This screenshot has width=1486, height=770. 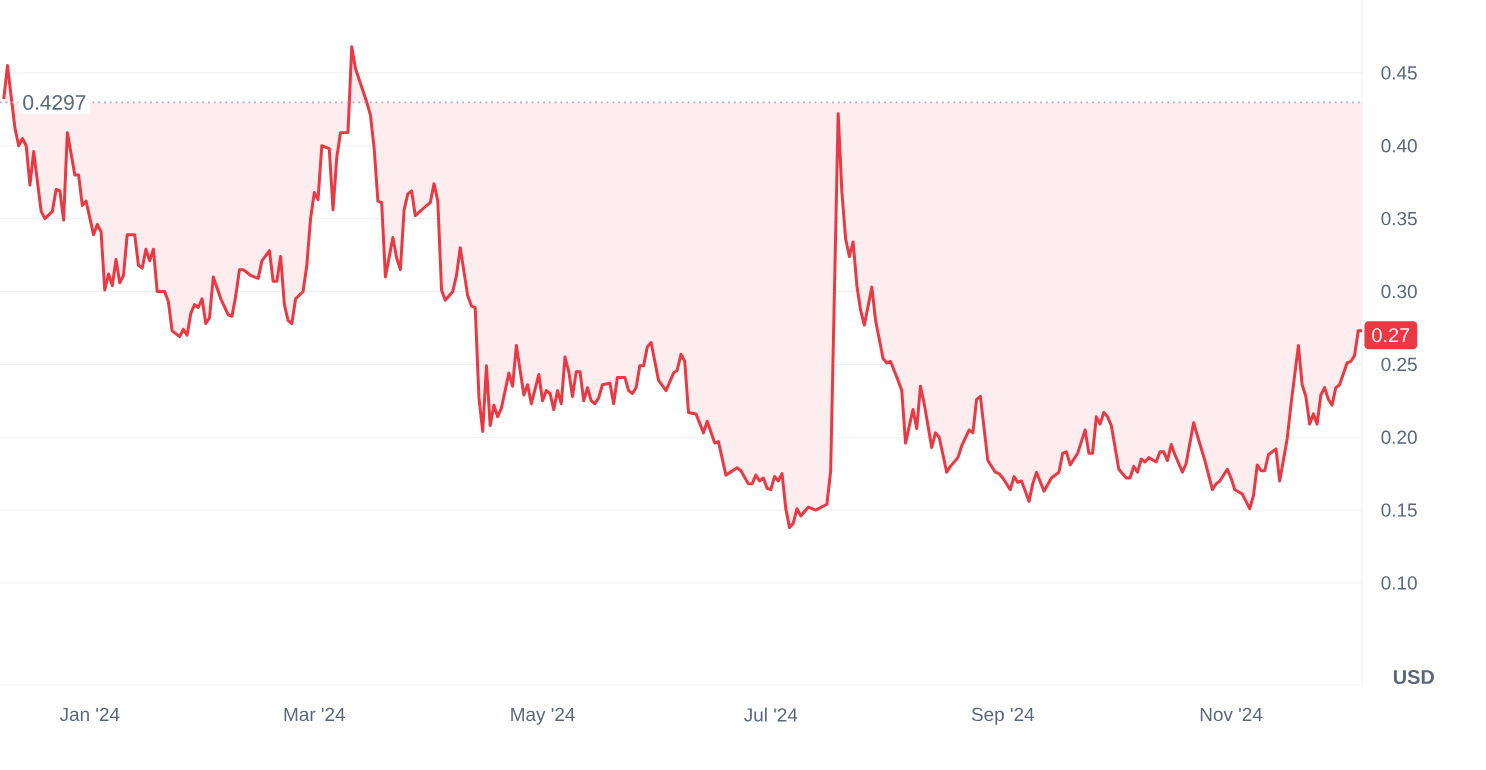 I want to click on x-tick-label: Sep '24, so click(x=1003, y=716).